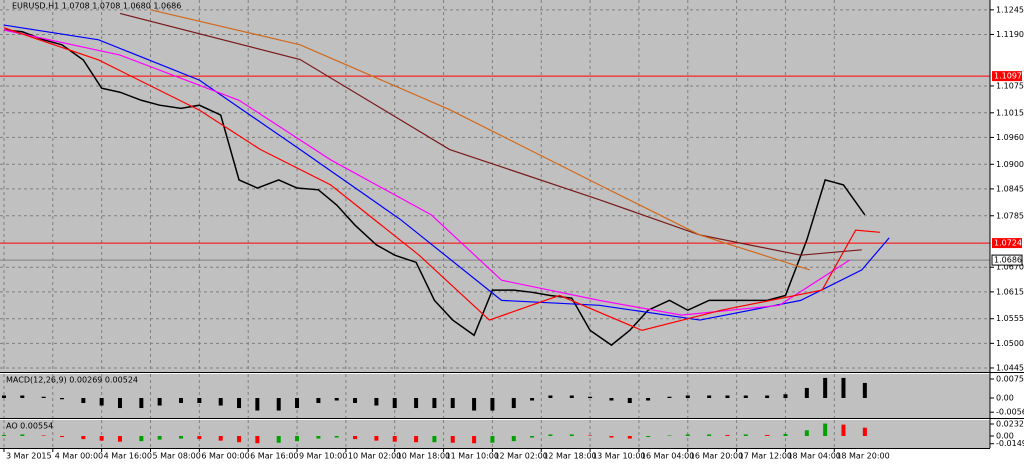  I want to click on x-tick-label: 6 Mar 00:00, so click(225, 456).